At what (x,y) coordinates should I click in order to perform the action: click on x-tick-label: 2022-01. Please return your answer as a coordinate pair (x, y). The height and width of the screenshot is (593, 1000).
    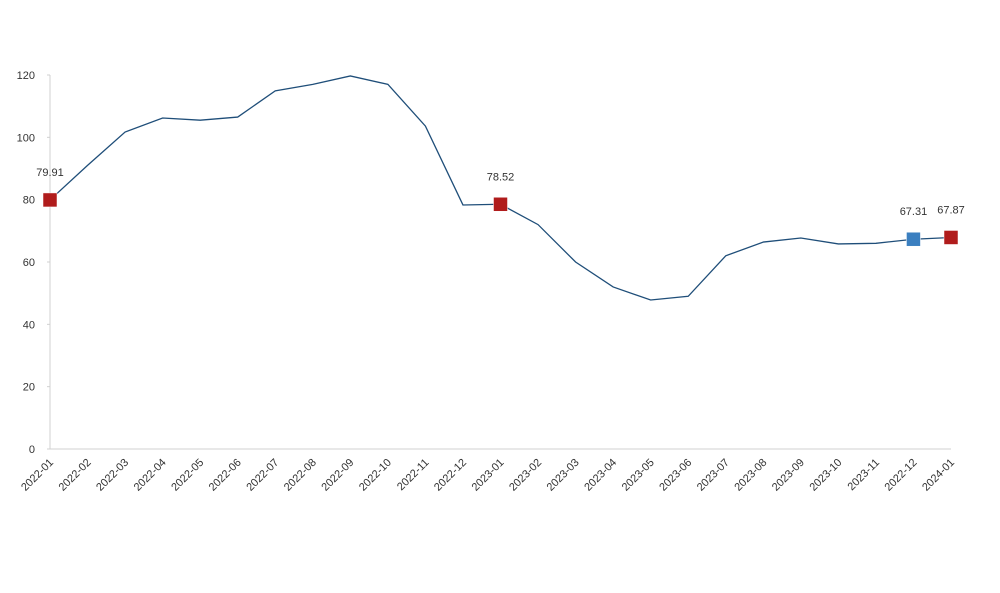
    Looking at the image, I should click on (37, 475).